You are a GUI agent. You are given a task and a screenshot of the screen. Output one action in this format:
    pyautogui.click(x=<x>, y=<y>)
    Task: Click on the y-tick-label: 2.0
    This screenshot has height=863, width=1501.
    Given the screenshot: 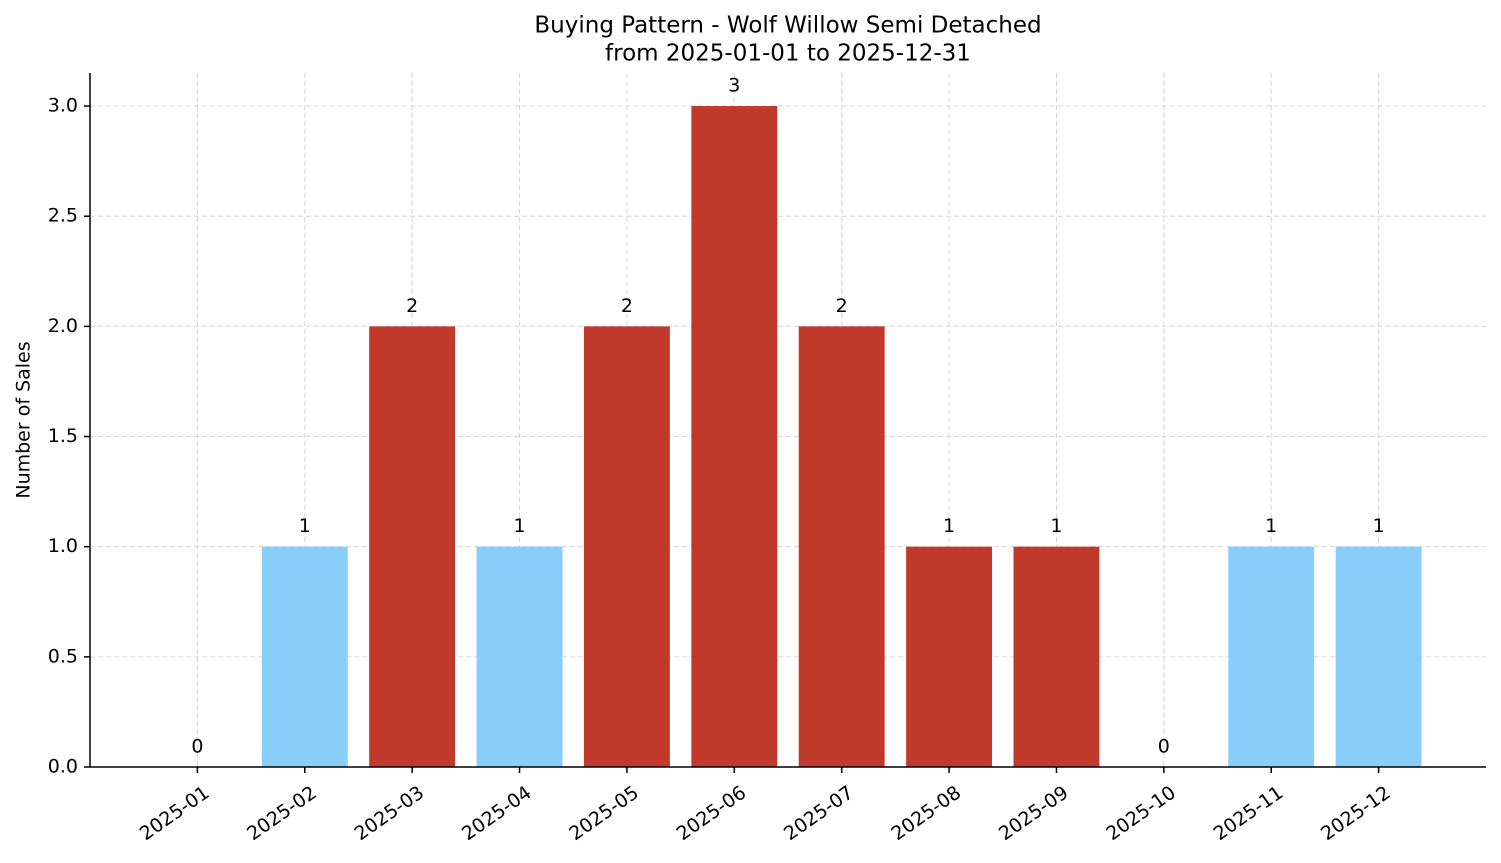 What is the action you would take?
    pyautogui.click(x=63, y=326)
    